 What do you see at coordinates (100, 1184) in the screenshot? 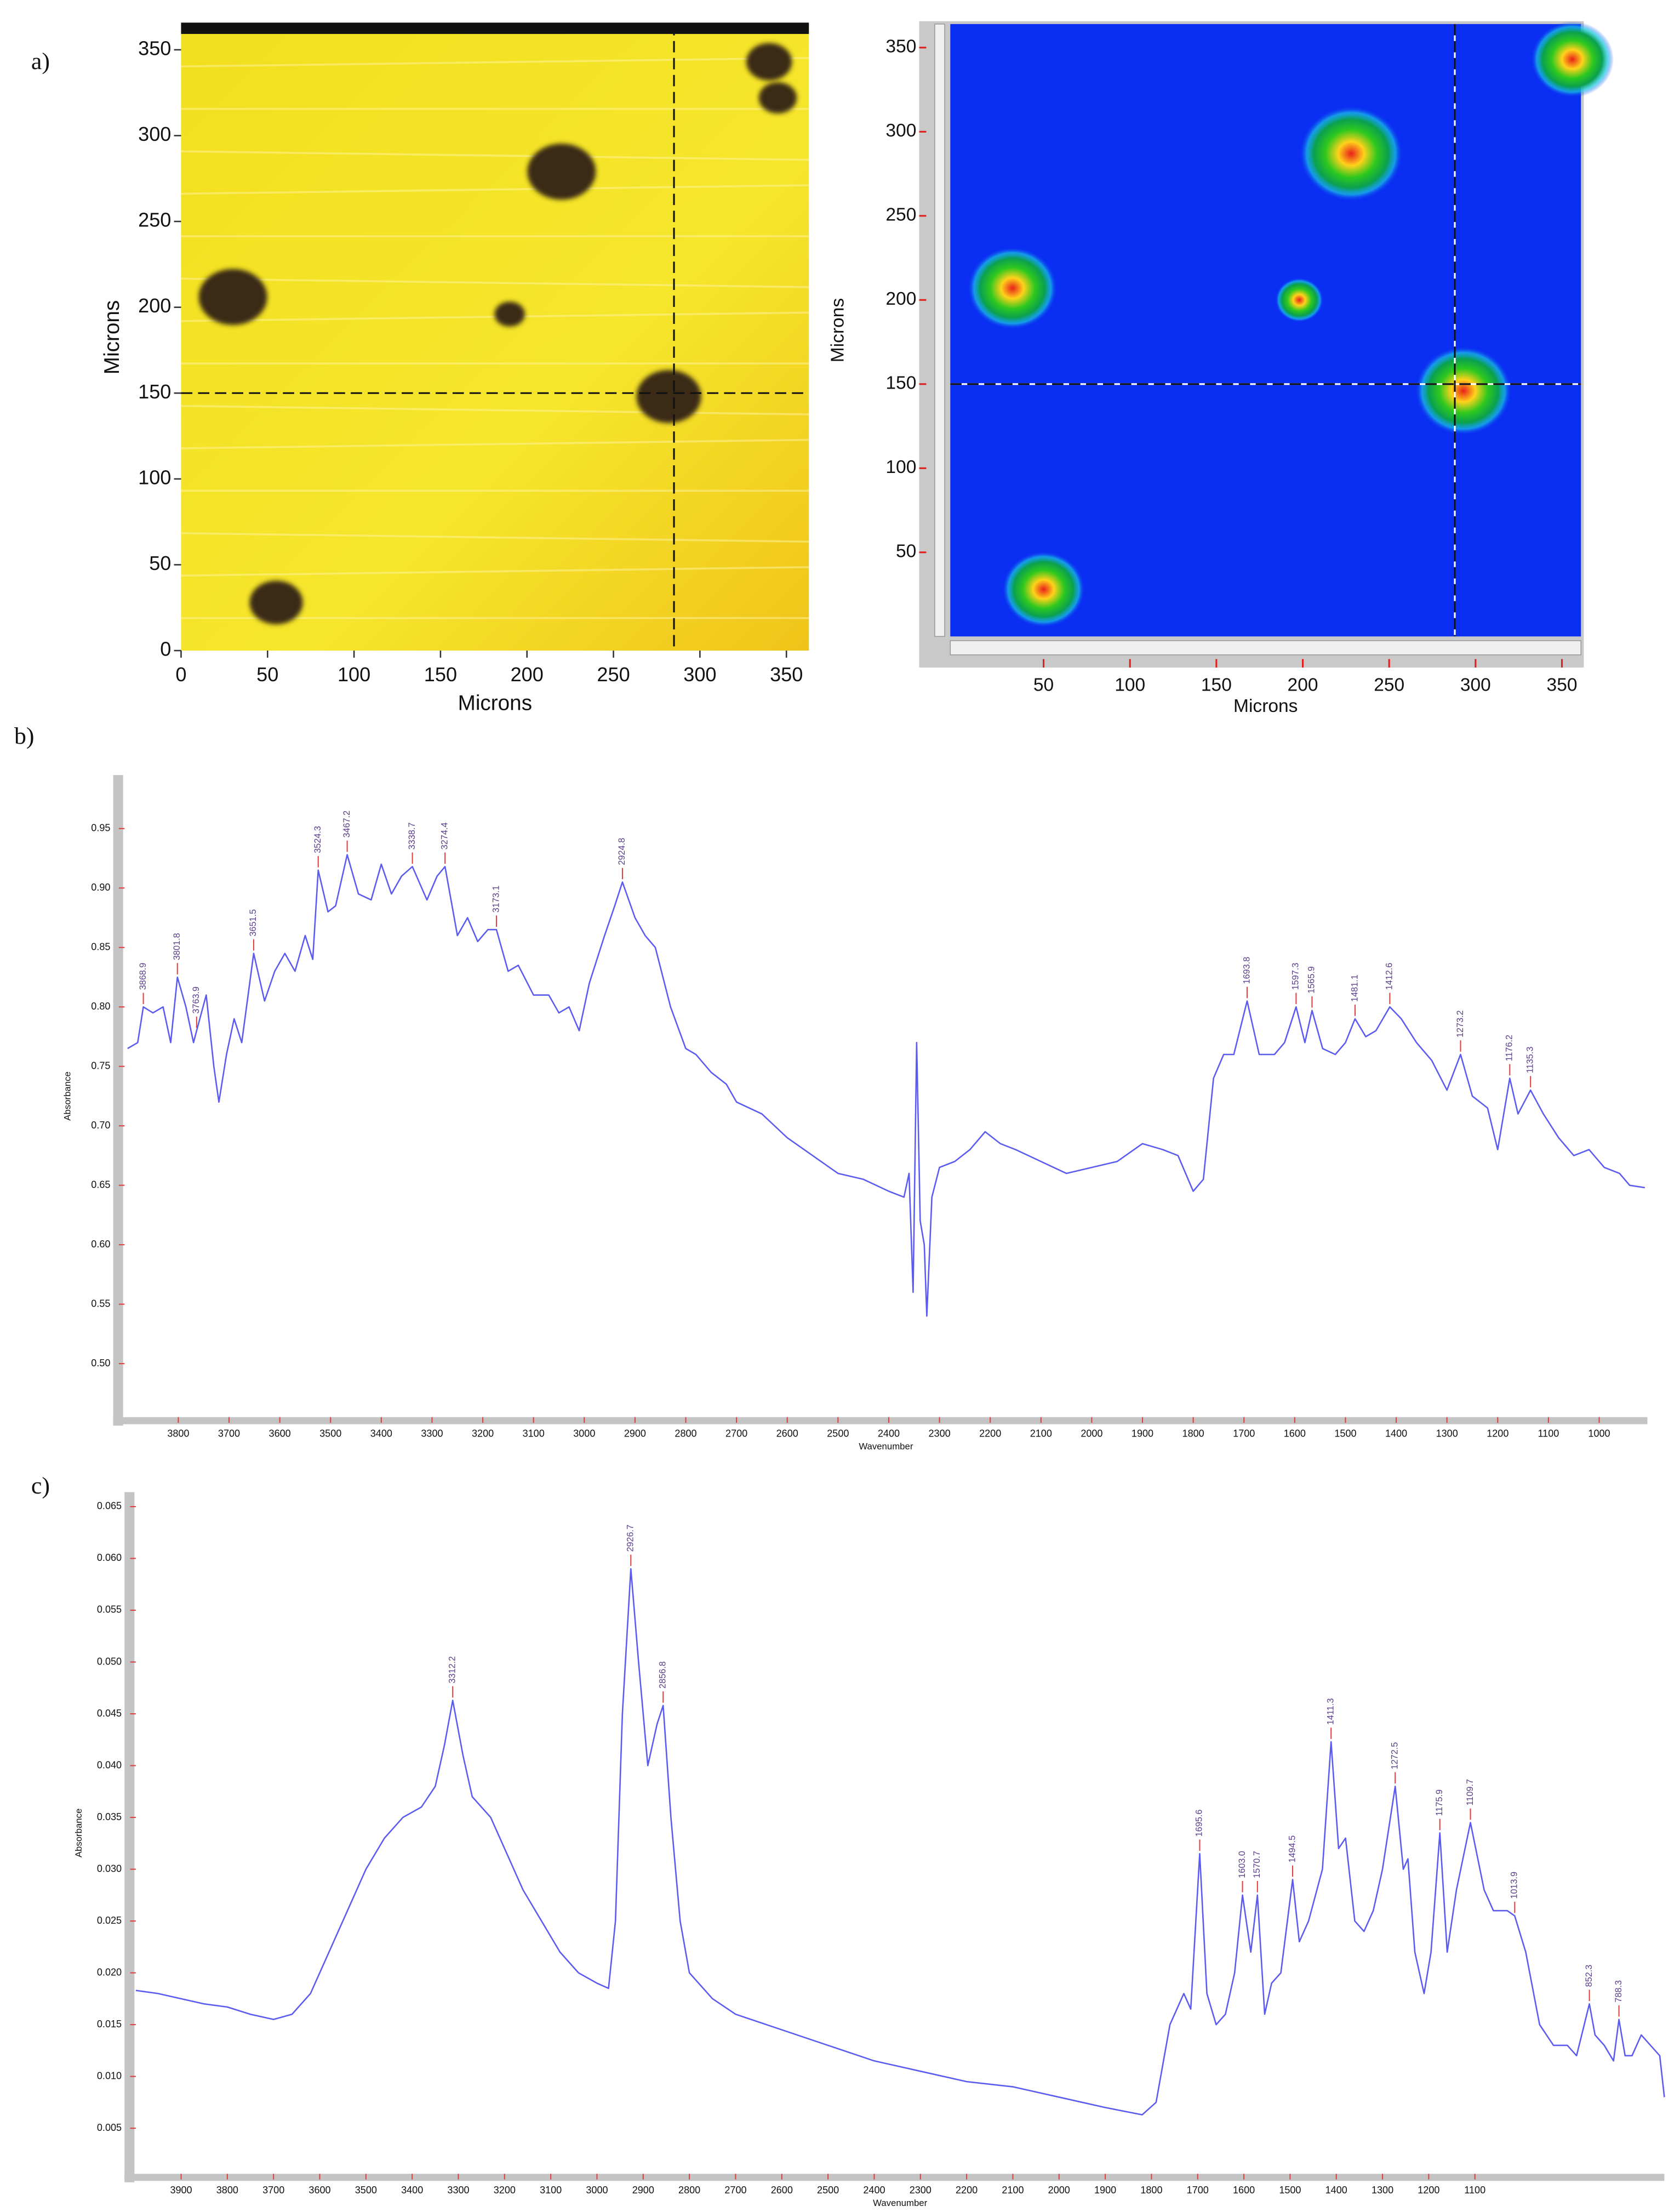
I see `y-tick-label: 0.65` at bounding box center [100, 1184].